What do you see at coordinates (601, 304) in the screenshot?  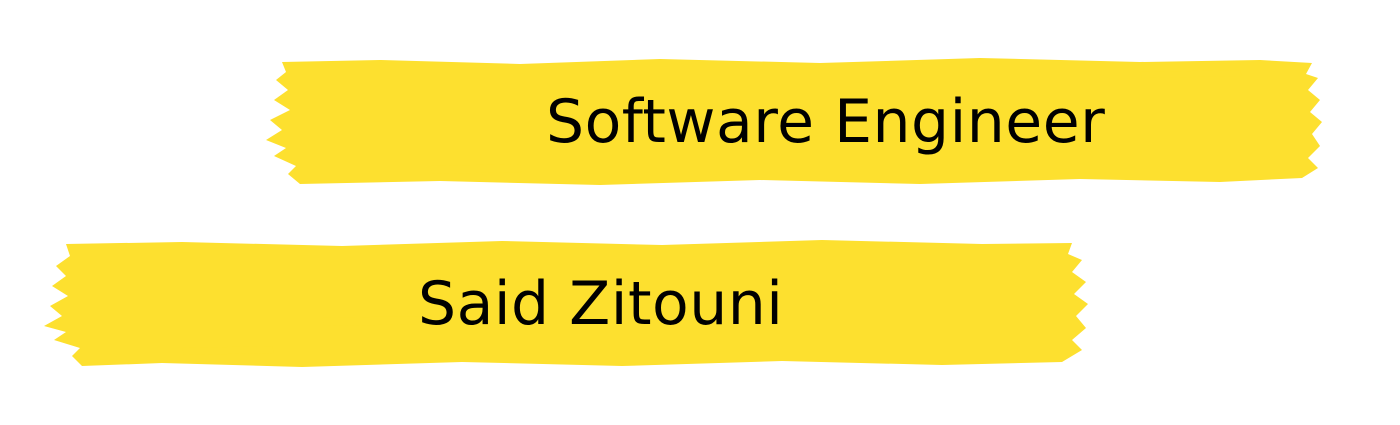 I see `person-name: Said Zitouni` at bounding box center [601, 304].